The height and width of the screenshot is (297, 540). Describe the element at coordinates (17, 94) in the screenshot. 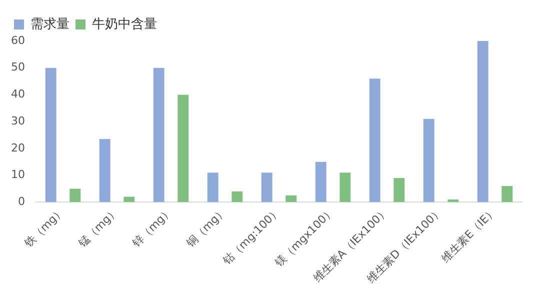

I see `y-tick-label: 40` at that location.